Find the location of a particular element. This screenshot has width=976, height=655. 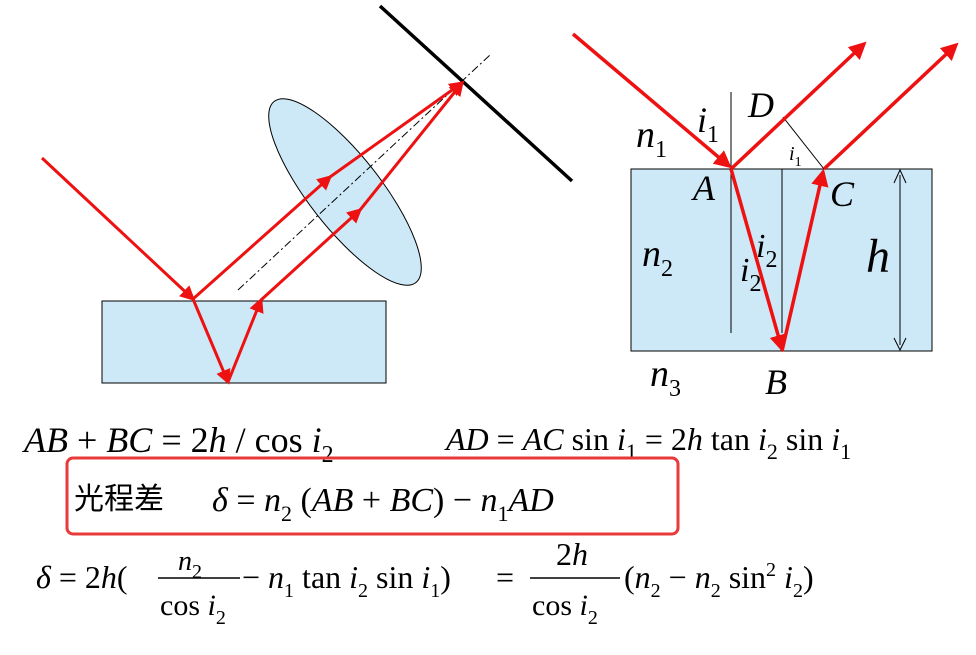

reflected-ray-1a is located at coordinates (262, 238).